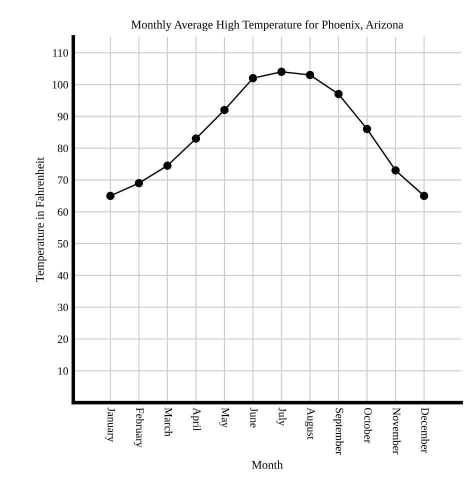 The width and height of the screenshot is (473, 491). I want to click on x-tick-label: June, so click(254, 418).